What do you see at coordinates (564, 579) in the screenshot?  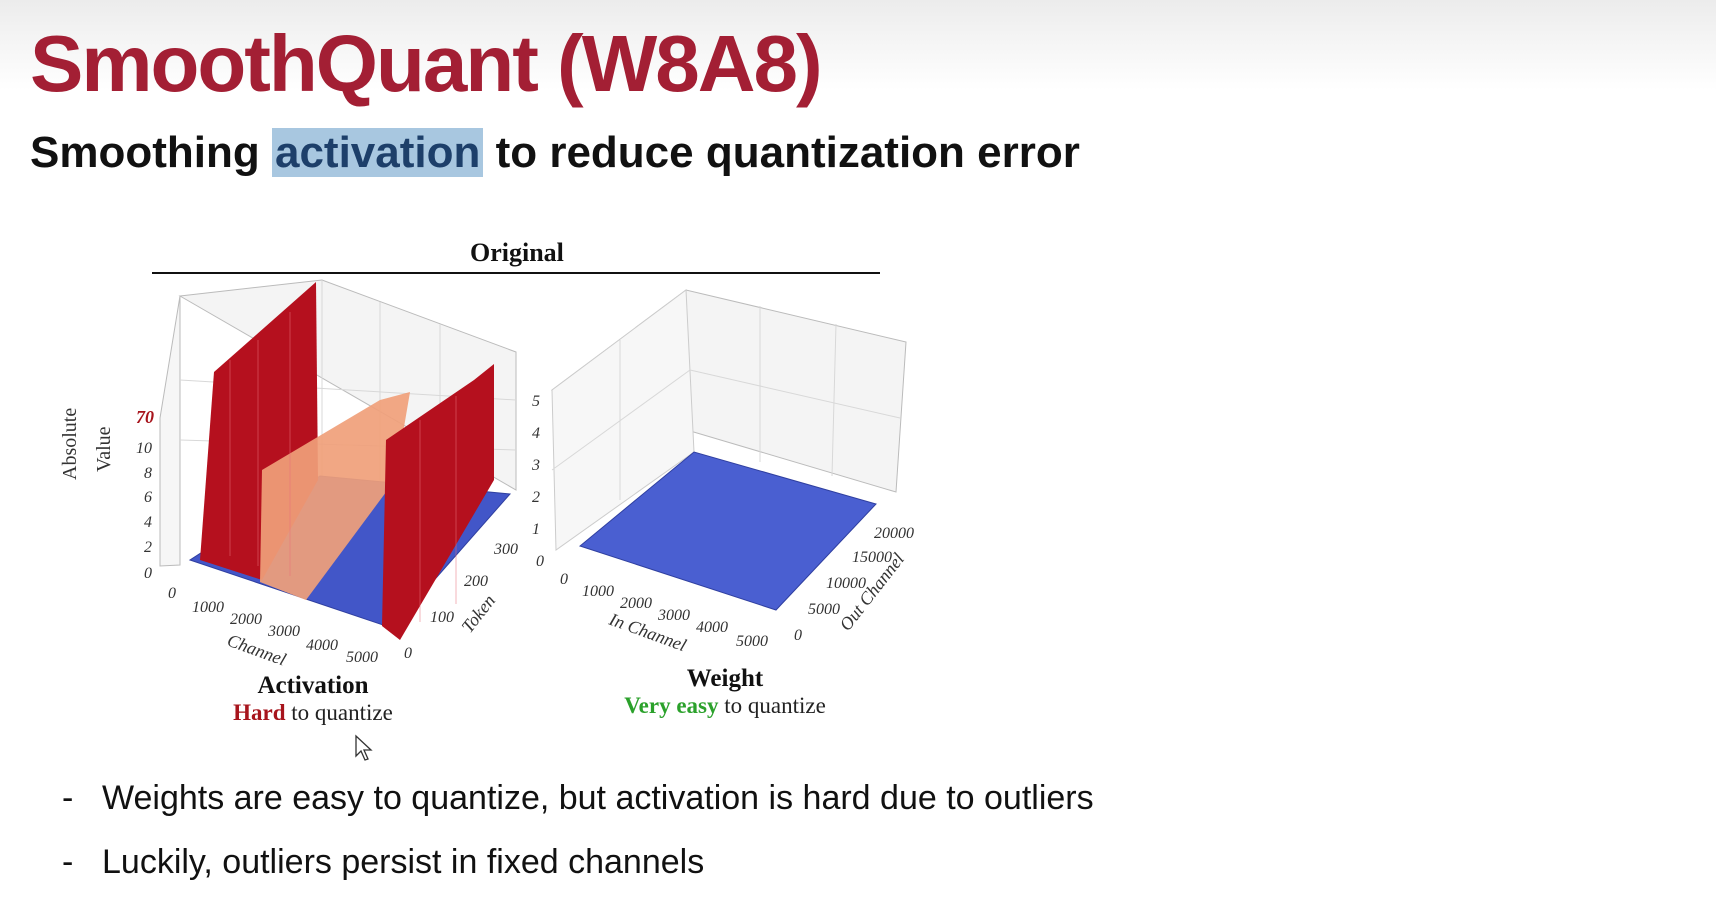 I see `weight-x-tick: 0` at bounding box center [564, 579].